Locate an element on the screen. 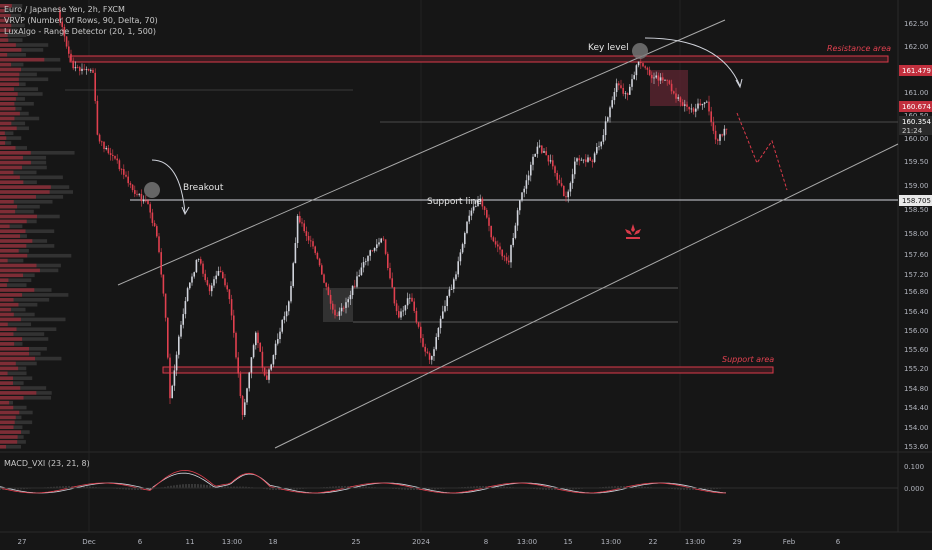  price-tick-label: 155.60 is located at coordinates (916, 350).